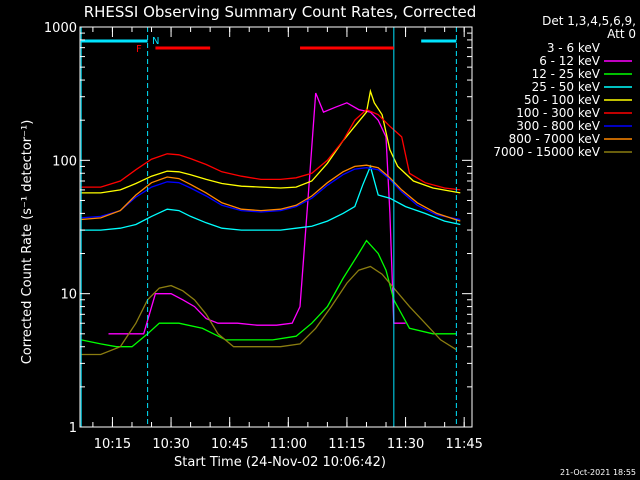 The width and height of the screenshot is (640, 480). What do you see at coordinates (566, 87) in the screenshot?
I see `legend-label-3: 25 - 50 keV` at bounding box center [566, 87].